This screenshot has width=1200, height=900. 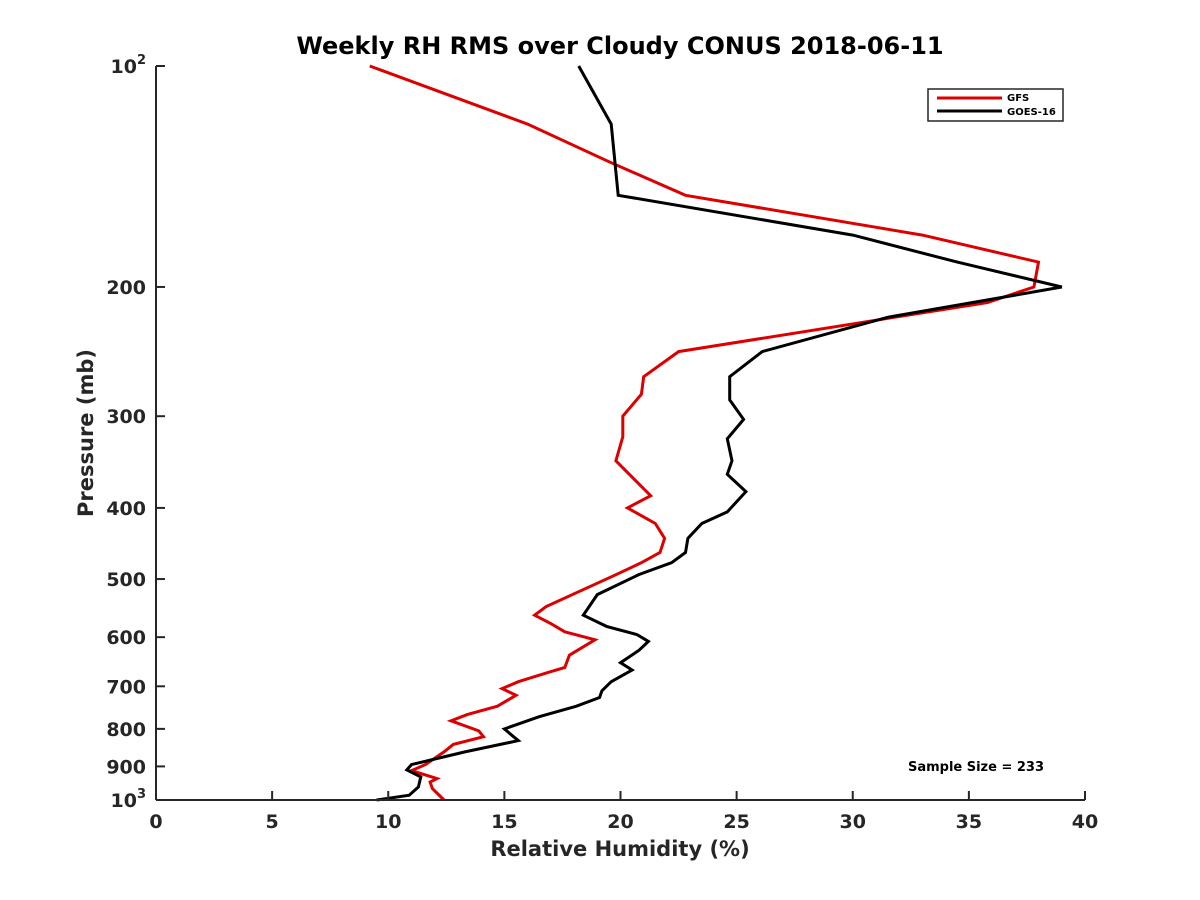 What do you see at coordinates (129, 799) in the screenshot?
I see `y-tick-label: 10³` at bounding box center [129, 799].